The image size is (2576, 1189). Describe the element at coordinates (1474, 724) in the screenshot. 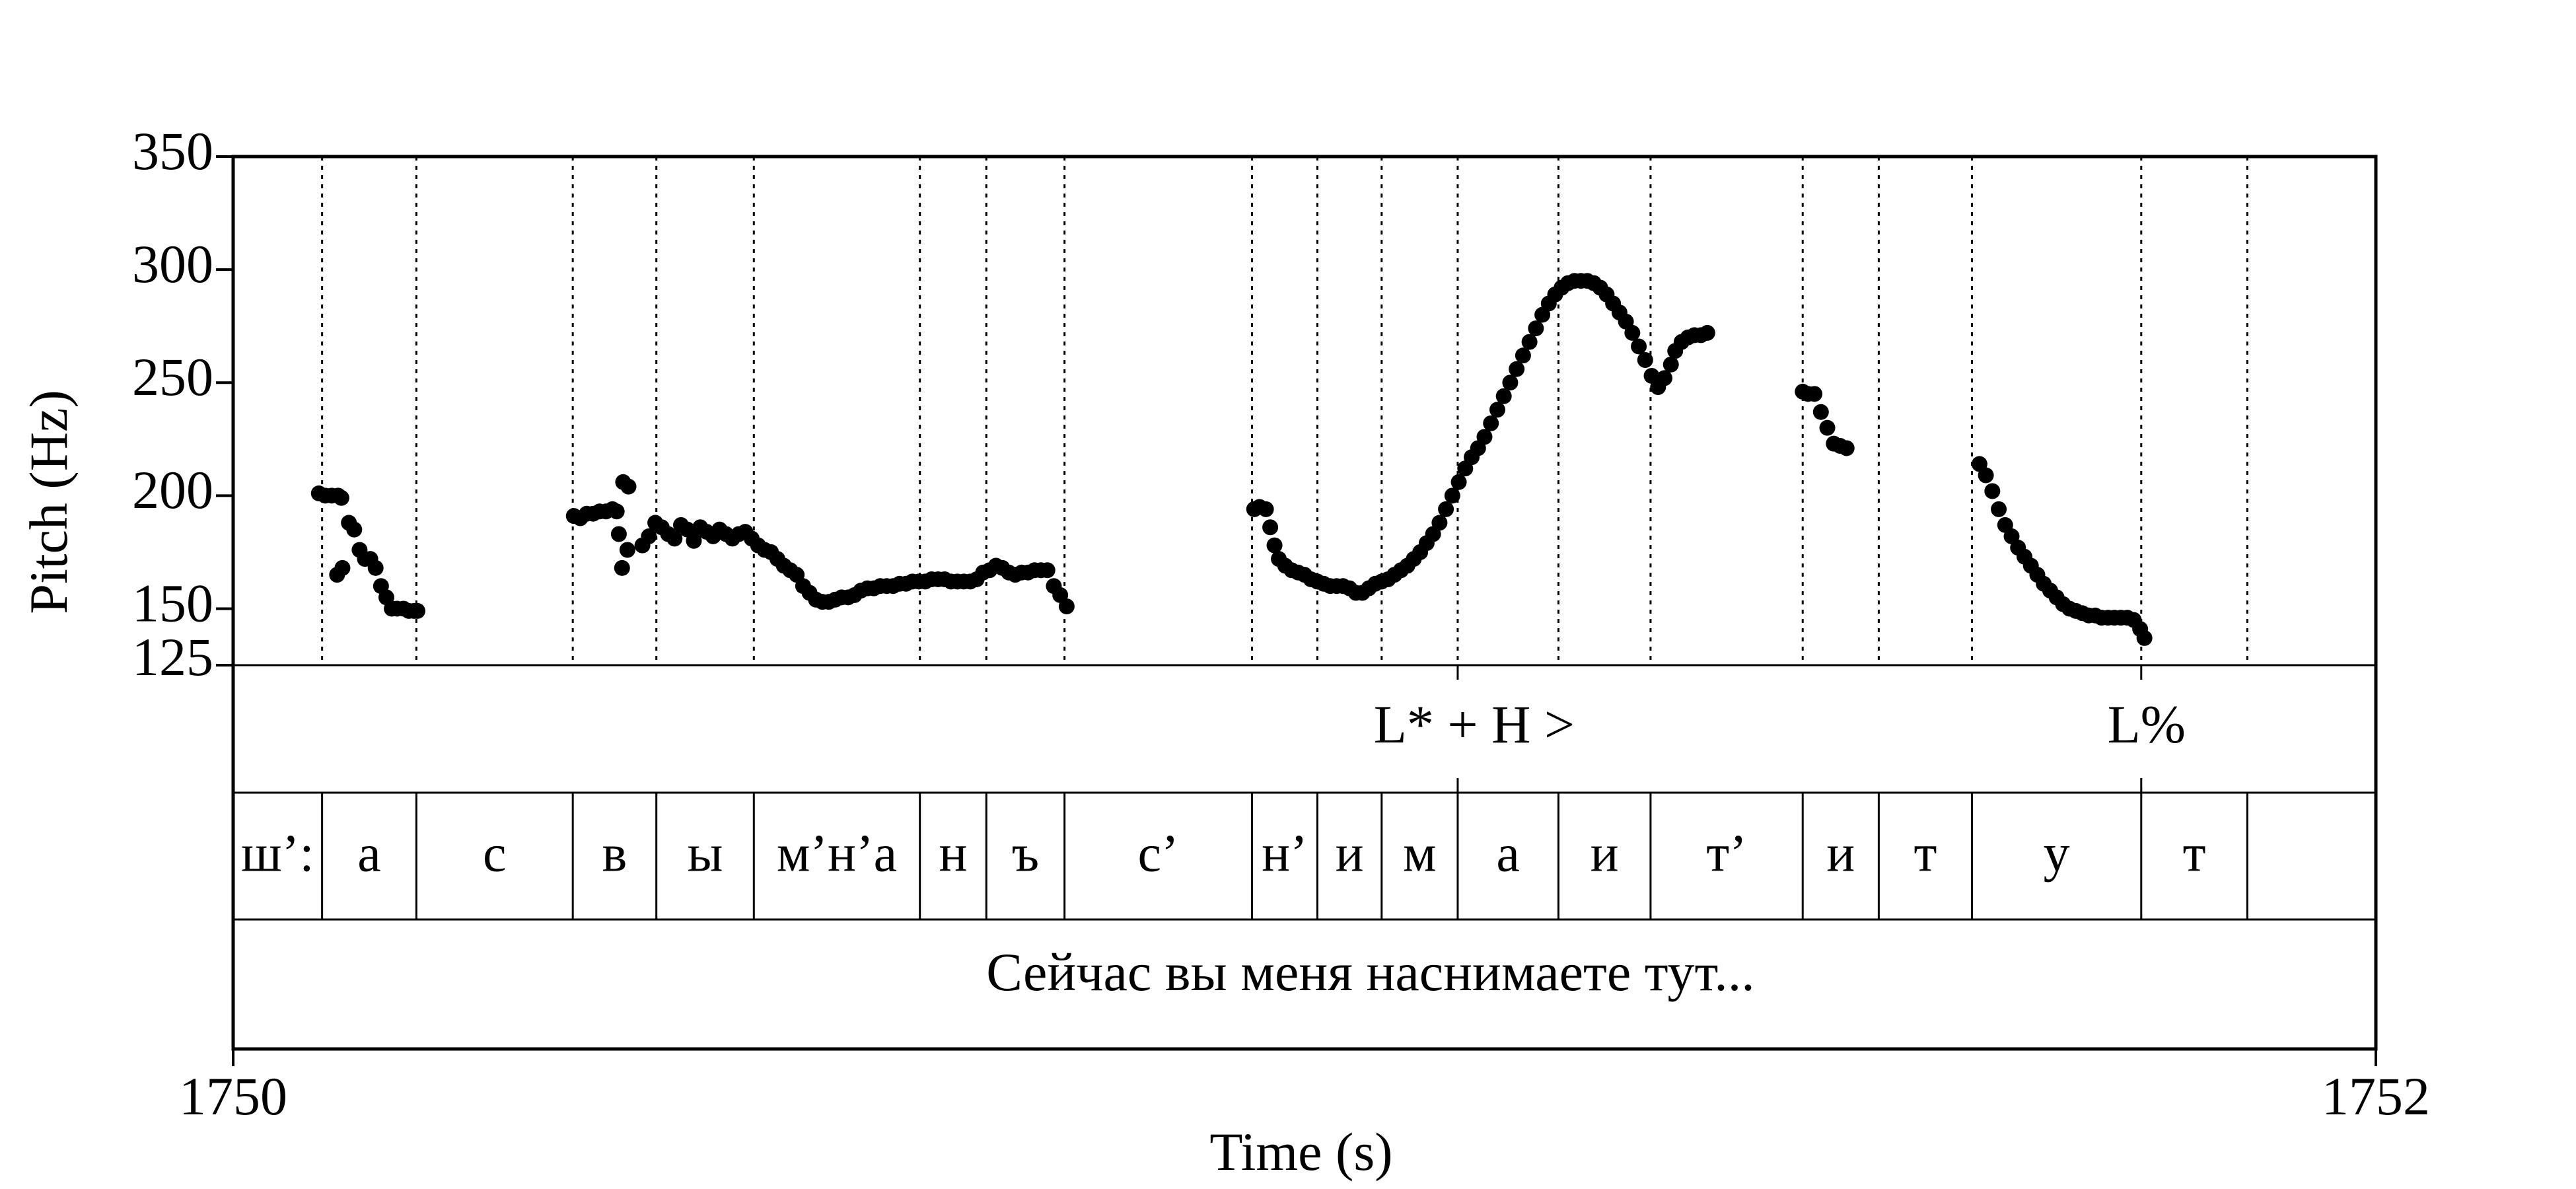

I see `tone-label: L* + H >` at that location.